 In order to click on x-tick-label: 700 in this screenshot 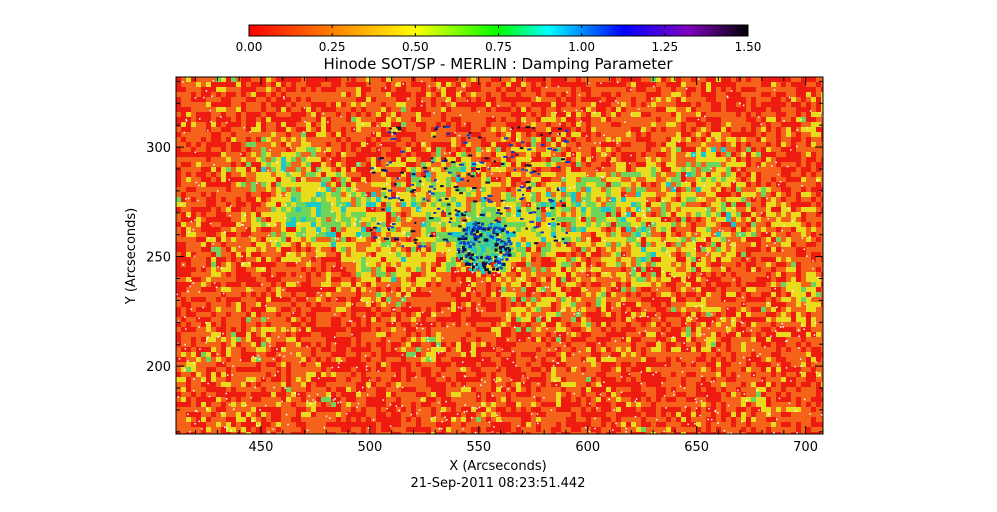, I will do `click(805, 447)`.